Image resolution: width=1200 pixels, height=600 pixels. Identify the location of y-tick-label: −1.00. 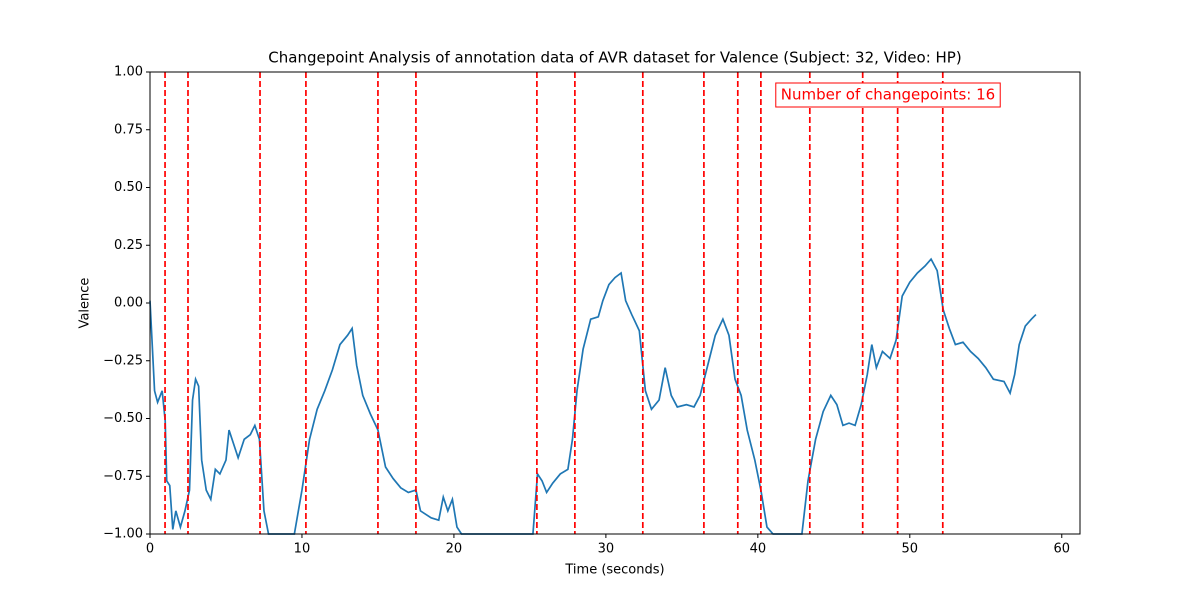
(123, 534).